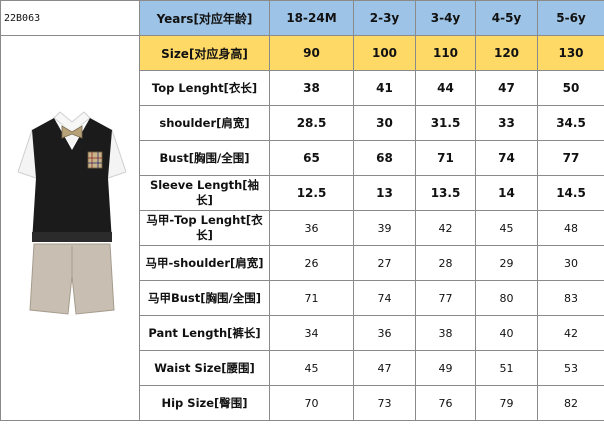  What do you see at coordinates (506, 403) in the screenshot?
I see `cell-value: 79` at bounding box center [506, 403].